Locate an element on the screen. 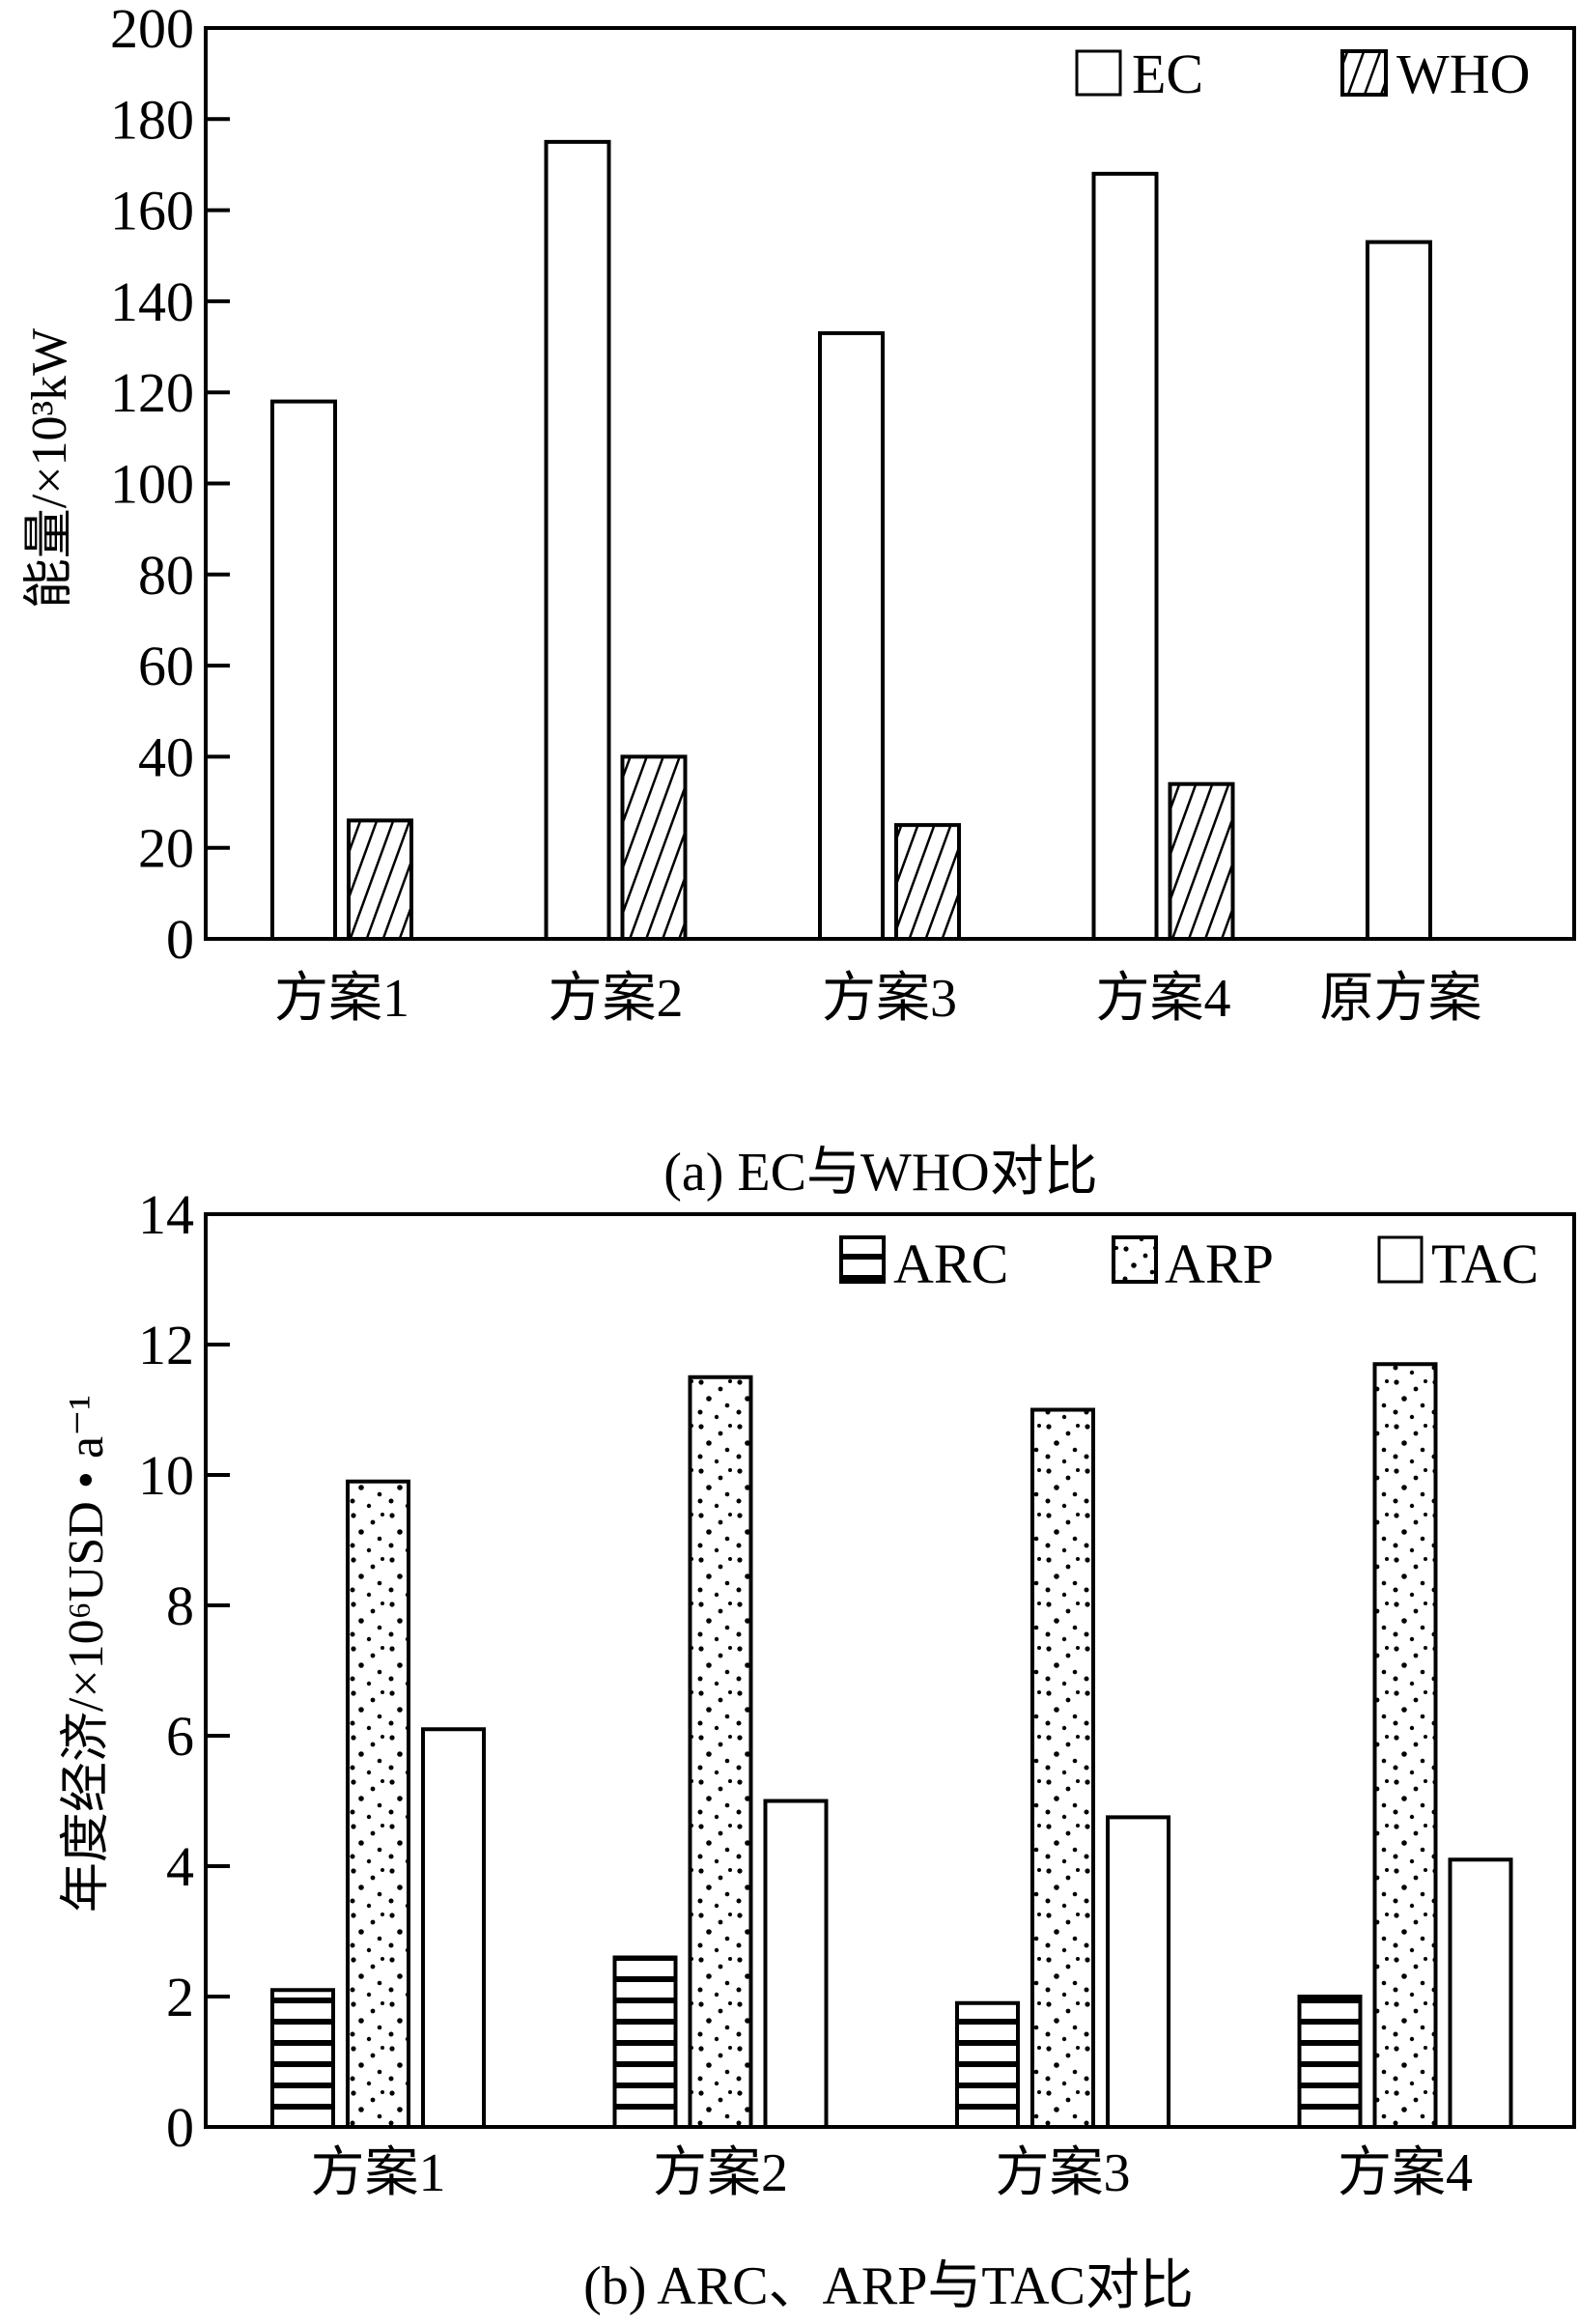  chart-b-legend: ARC ARP TAC is located at coordinates (1188, 1264).